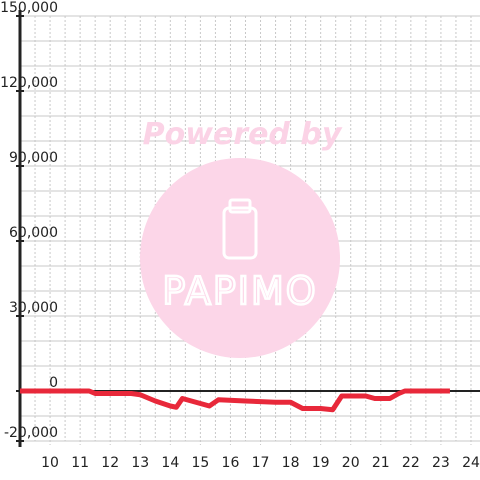  I want to click on phone-icon, so click(240, 233).